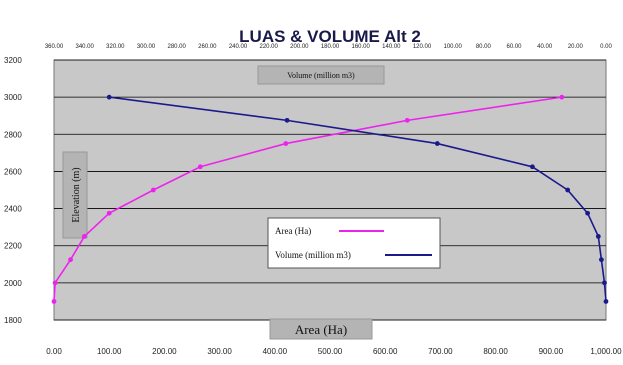  I want to click on top-axis-label: Volume (million m3), so click(321, 75).